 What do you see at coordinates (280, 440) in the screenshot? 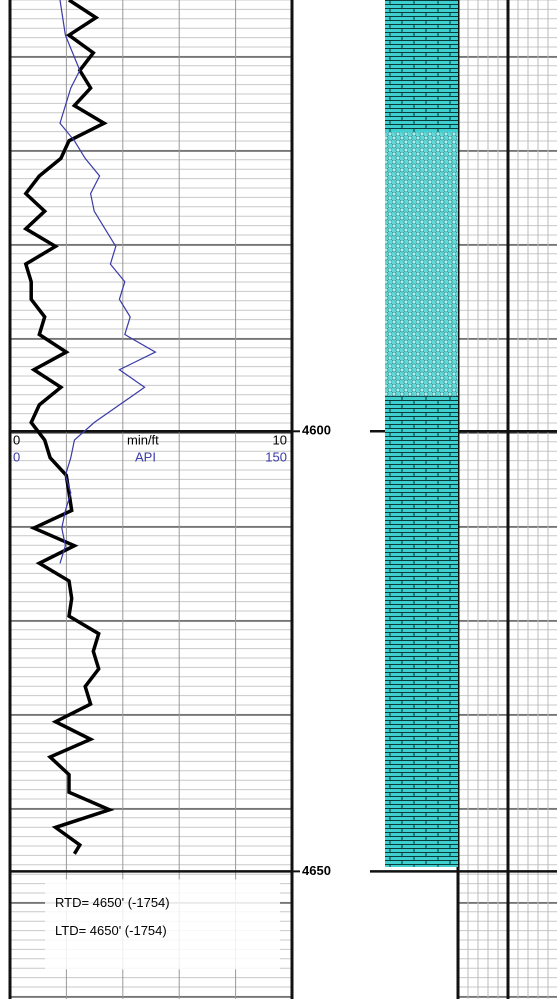
I see `scale-max: 10` at bounding box center [280, 440].